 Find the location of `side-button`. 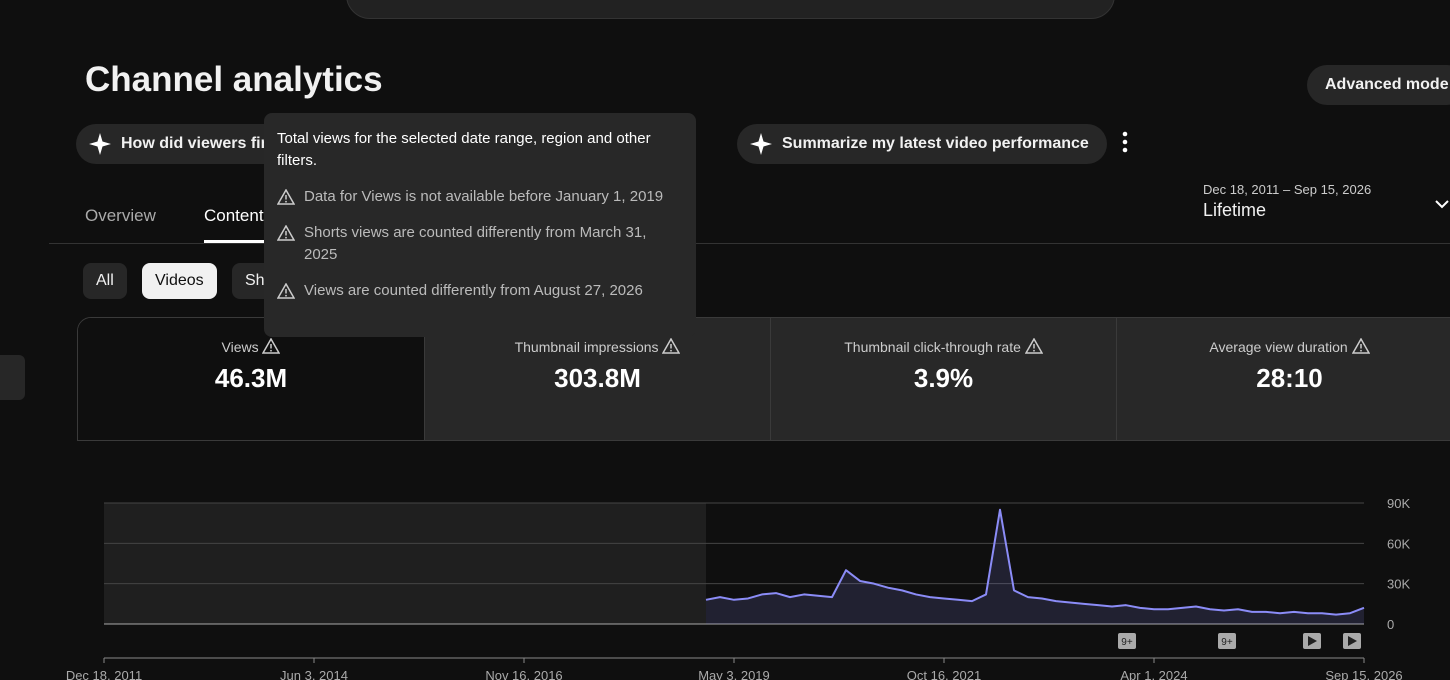

side-button is located at coordinates (12, 377).